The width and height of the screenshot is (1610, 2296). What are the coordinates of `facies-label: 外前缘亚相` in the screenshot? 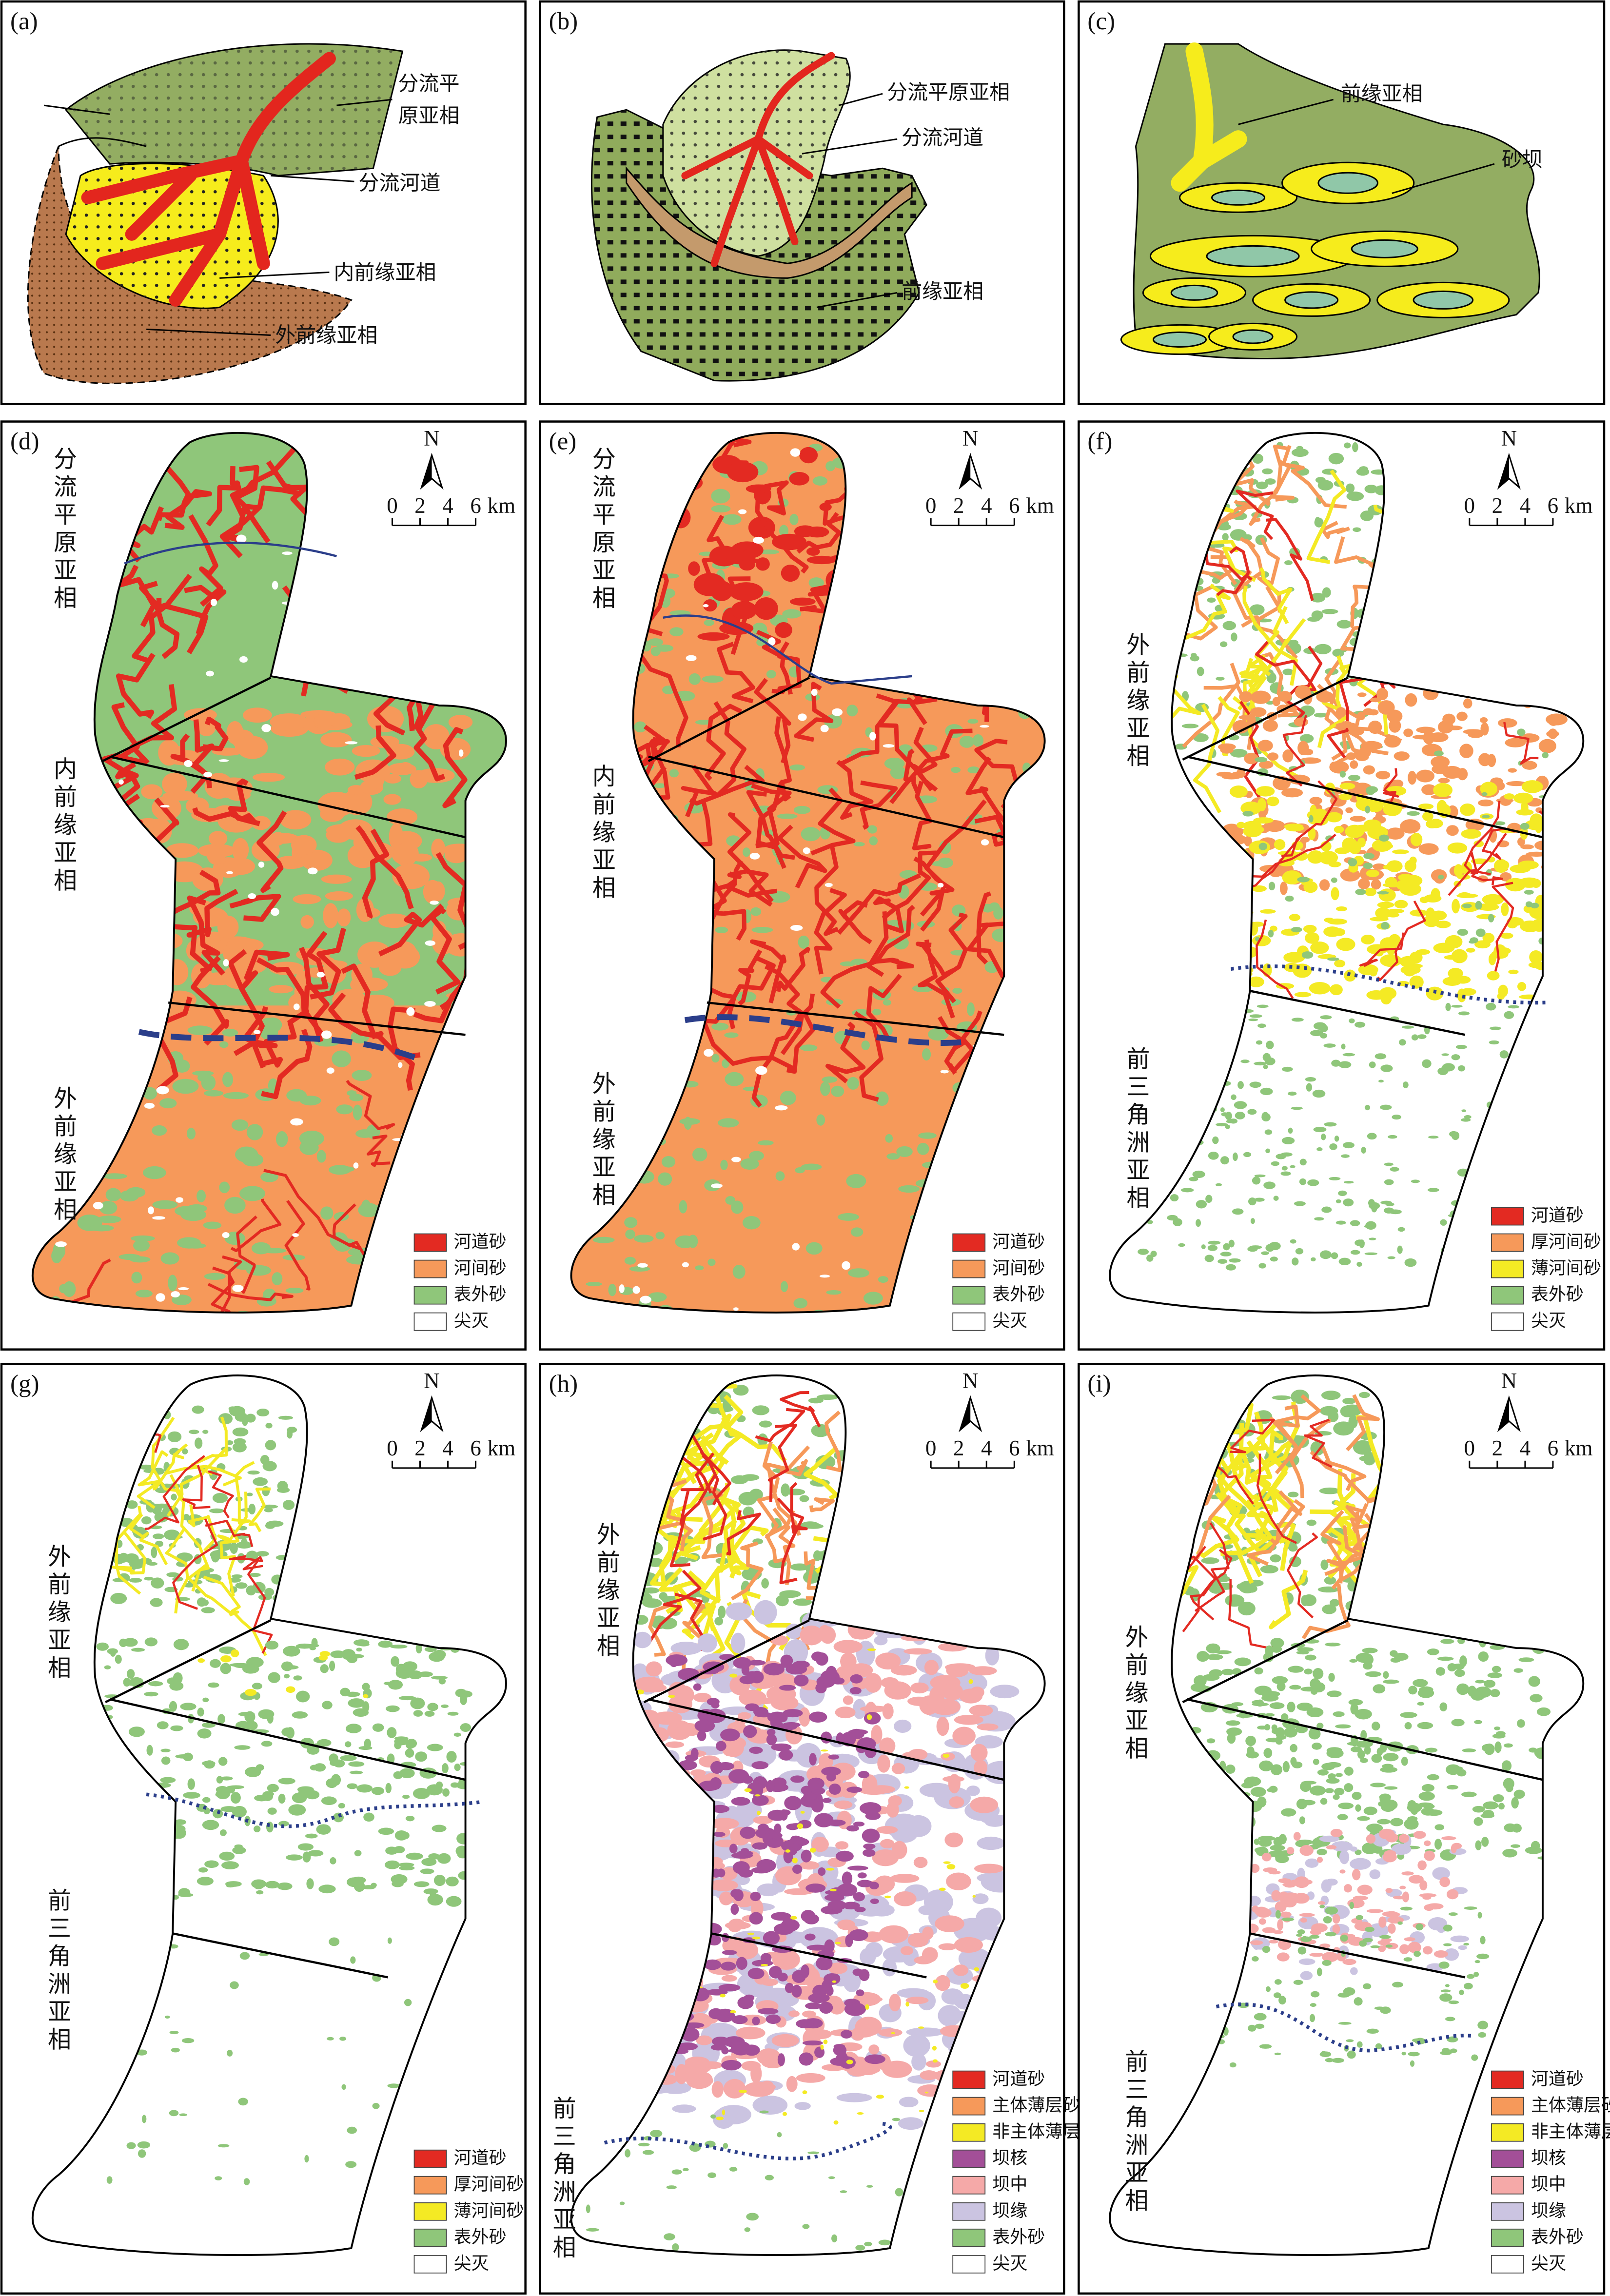 It's located at (1134, 1695).